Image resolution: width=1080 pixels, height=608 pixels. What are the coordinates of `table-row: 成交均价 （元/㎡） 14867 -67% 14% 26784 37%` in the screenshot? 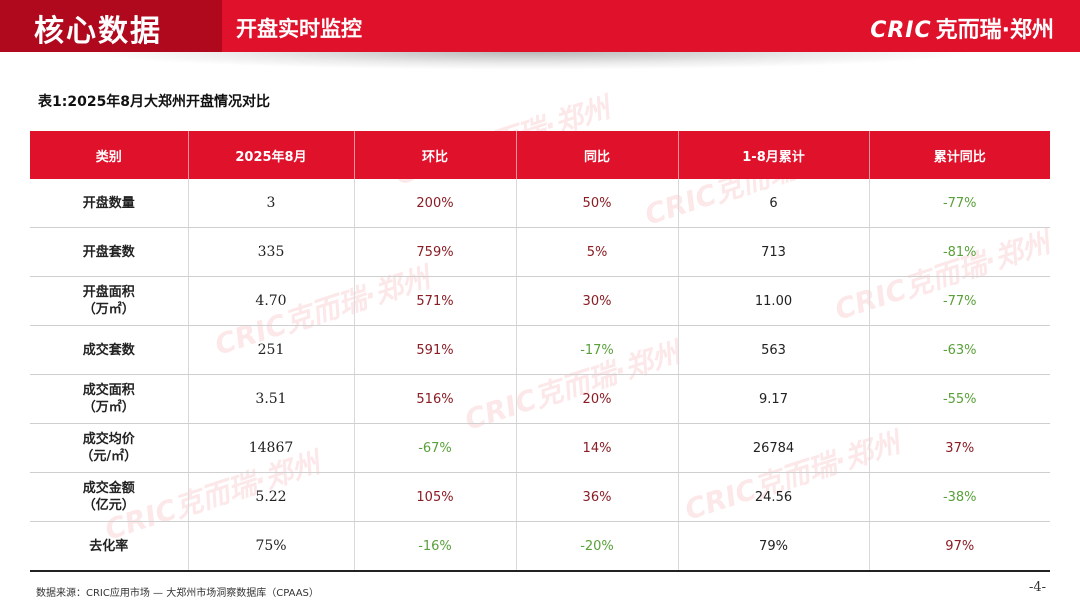 It's located at (540, 448).